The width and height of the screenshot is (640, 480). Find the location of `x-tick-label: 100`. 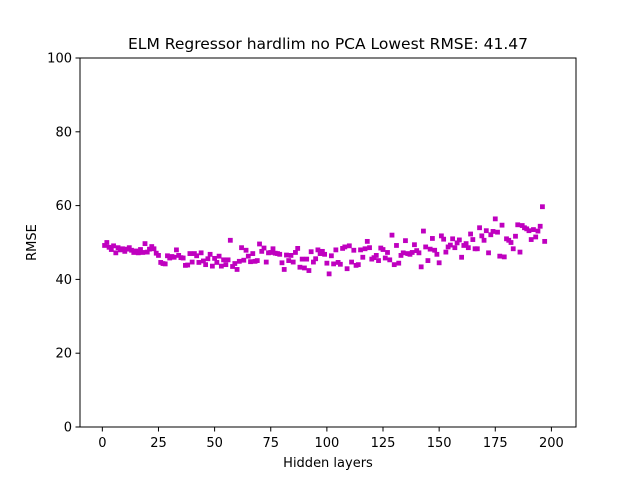

x-tick-label: 100 is located at coordinates (326, 443).